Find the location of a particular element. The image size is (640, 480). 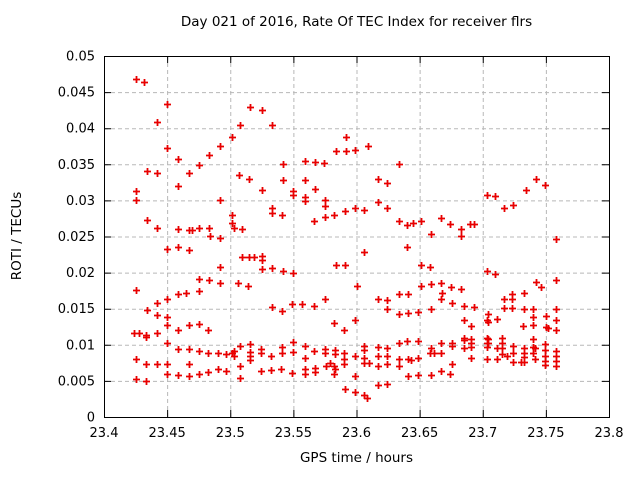

x-tick-label: 23.7 is located at coordinates (482, 433).